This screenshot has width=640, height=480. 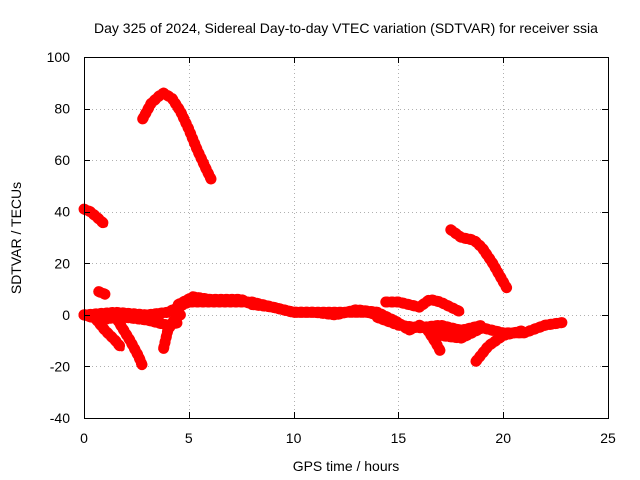 I want to click on x-tick-label: 0, so click(x=84, y=438).